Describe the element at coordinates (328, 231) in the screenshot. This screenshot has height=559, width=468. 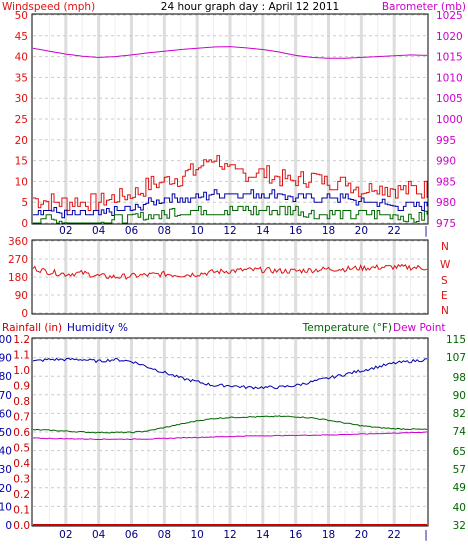
I see `hour-x-tick-p1: 18` at that location.